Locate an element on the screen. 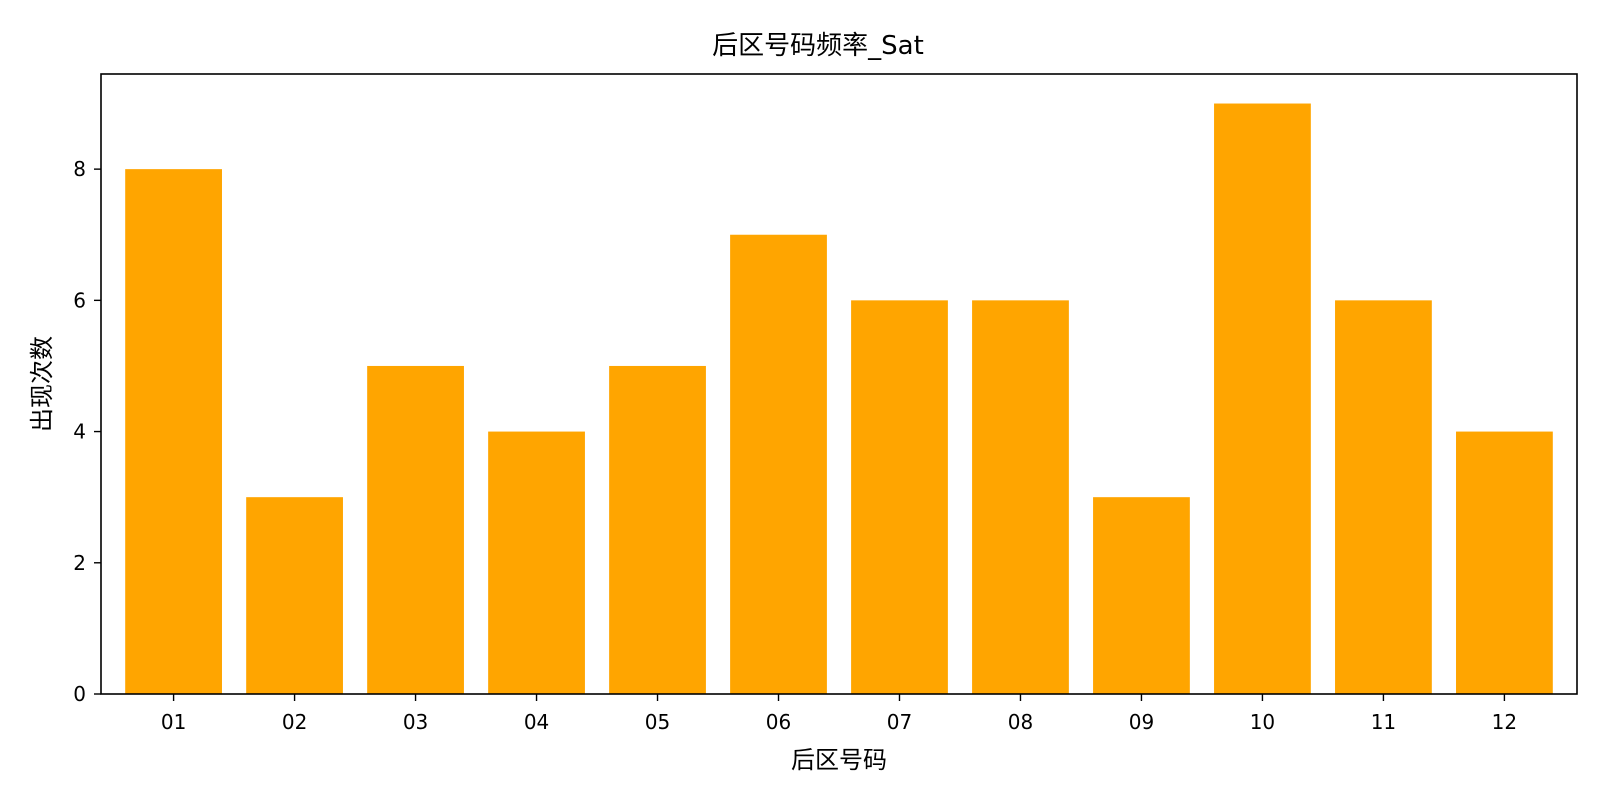 This screenshot has height=804, width=1600. x-tick-label: 04 is located at coordinates (536, 722).